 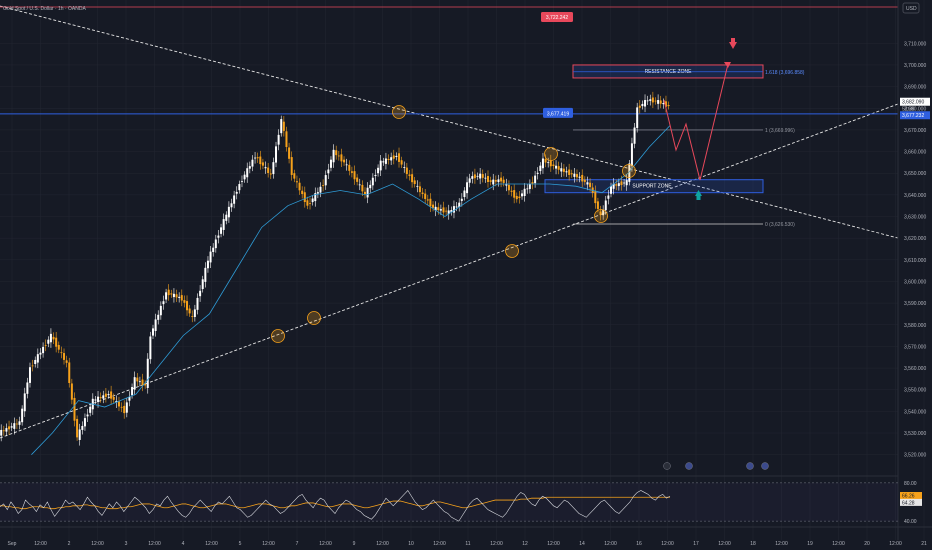 I want to click on ema-price-label: 3,677.232, so click(x=913, y=116).